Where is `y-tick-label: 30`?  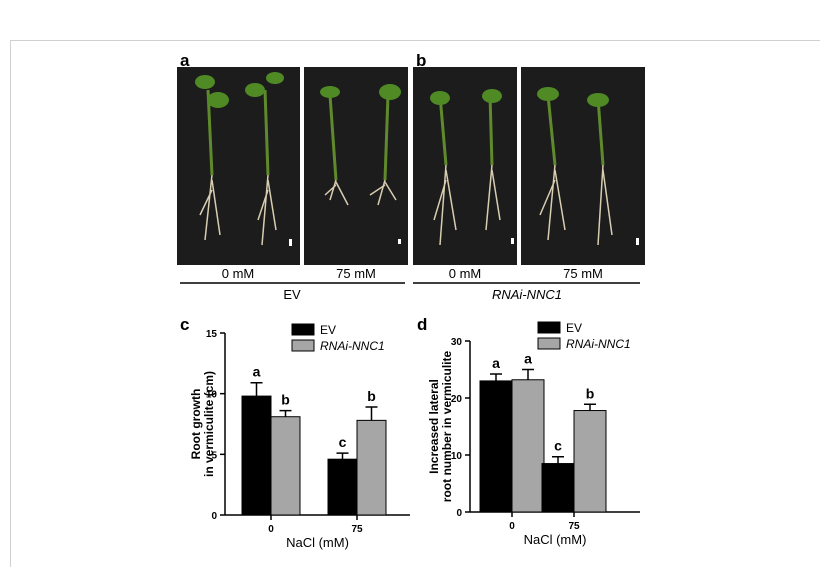
y-tick-label: 30 is located at coordinates (457, 342).